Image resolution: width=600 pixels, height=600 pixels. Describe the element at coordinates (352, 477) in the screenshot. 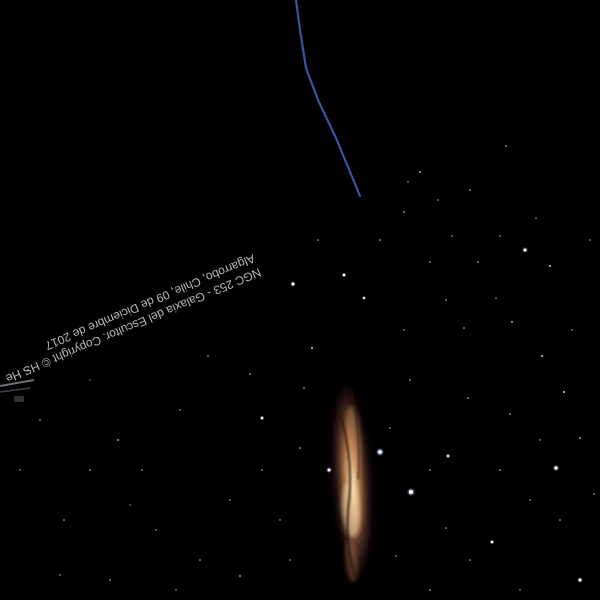

I see `galaxy` at that location.